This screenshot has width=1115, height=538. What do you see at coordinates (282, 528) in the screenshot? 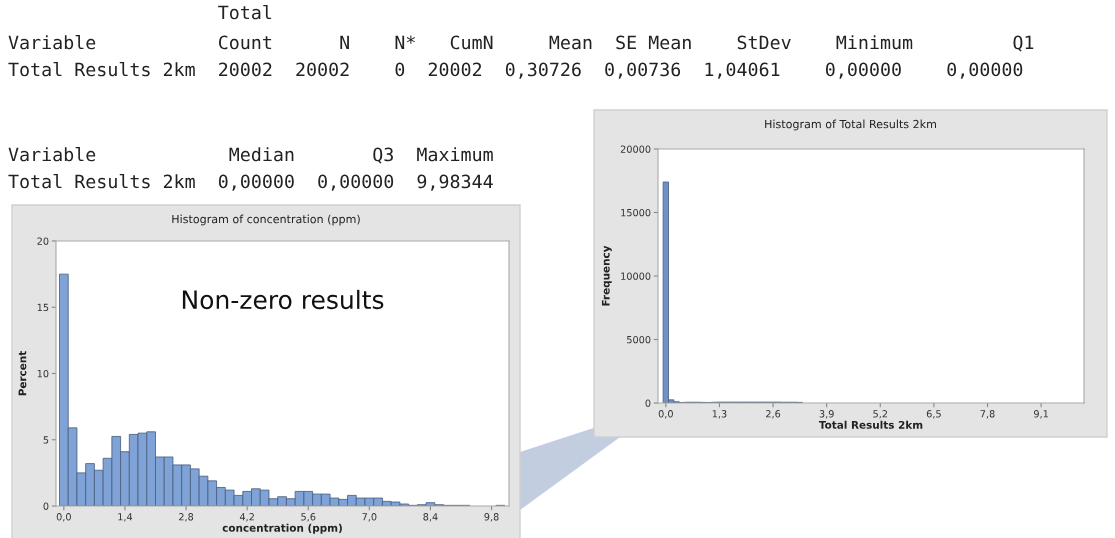
I see `x-axis-title: concentration (ppm)` at bounding box center [282, 528].